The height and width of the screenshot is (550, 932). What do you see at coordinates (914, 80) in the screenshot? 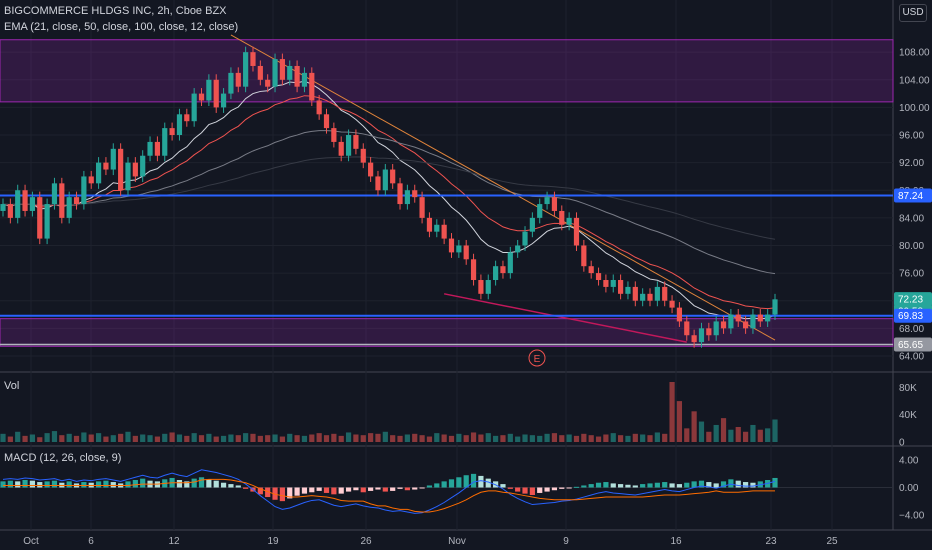
I see `price-tick-label: 104.00` at bounding box center [914, 80].